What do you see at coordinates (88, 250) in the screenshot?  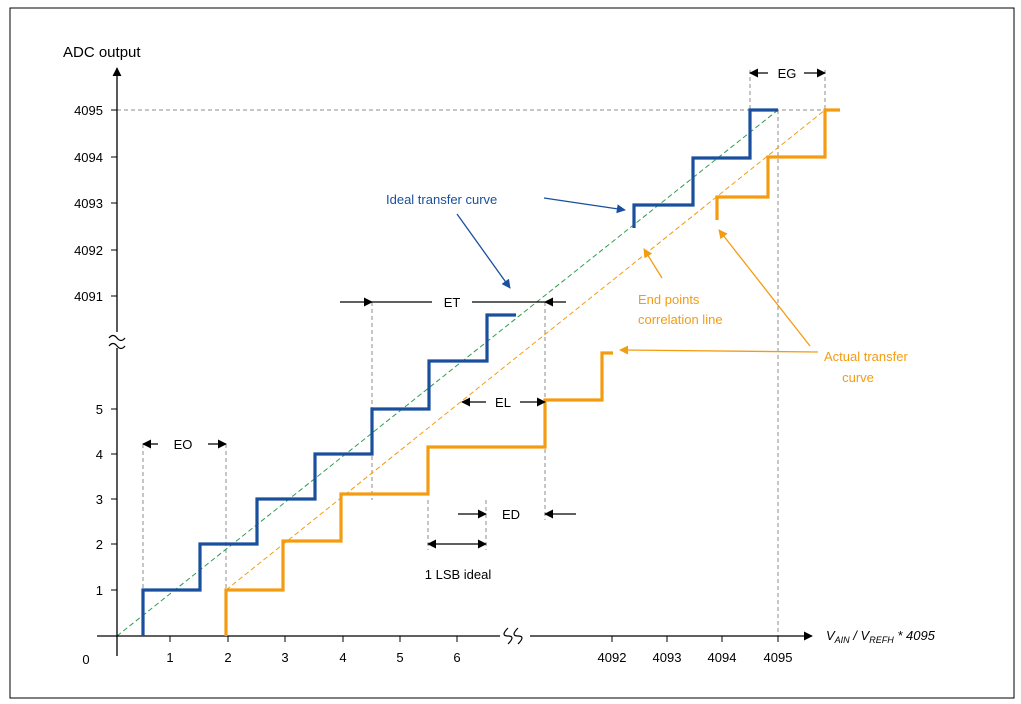 I see `y-tick-label: 4092` at bounding box center [88, 250].